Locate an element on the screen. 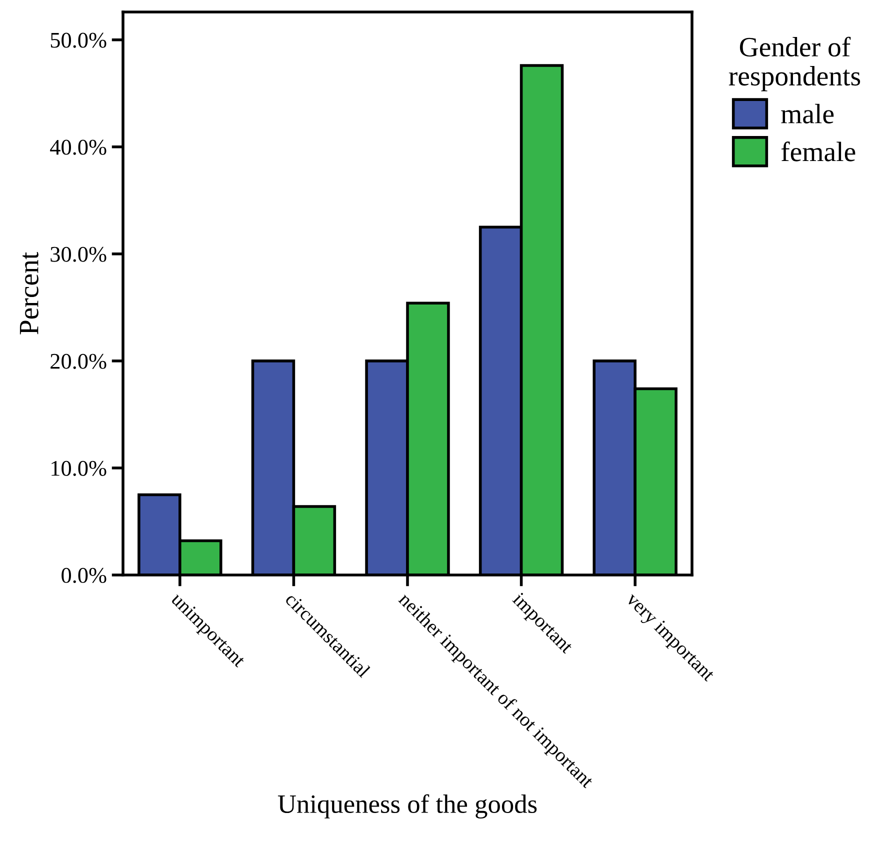 This screenshot has height=851, width=879. legend-label: female is located at coordinates (818, 151).